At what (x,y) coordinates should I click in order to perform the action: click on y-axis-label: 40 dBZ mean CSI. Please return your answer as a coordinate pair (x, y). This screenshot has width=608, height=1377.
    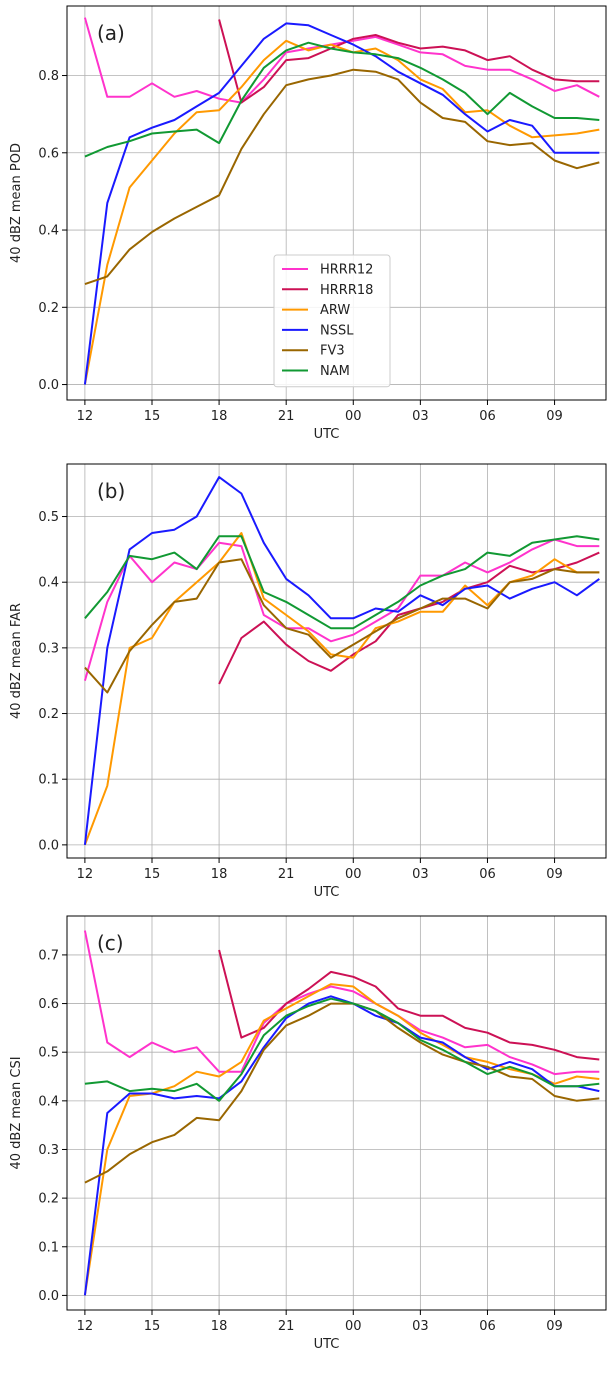
    Looking at the image, I should click on (16, 1112).